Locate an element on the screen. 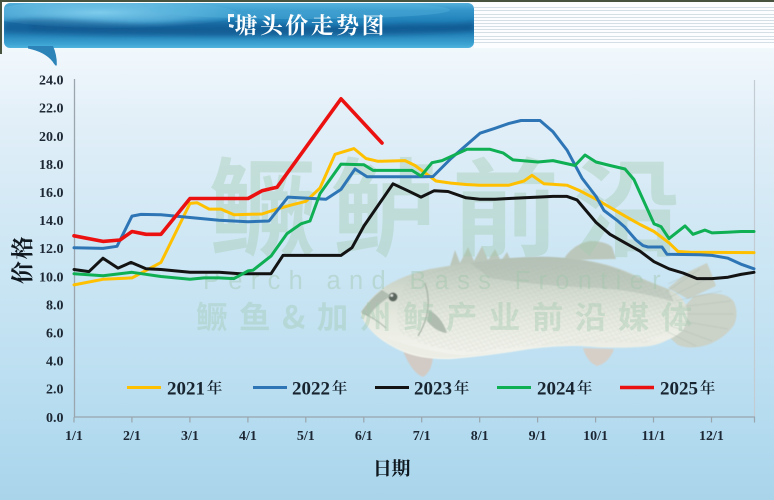  svg-text: 2022 is located at coordinates (311, 388).